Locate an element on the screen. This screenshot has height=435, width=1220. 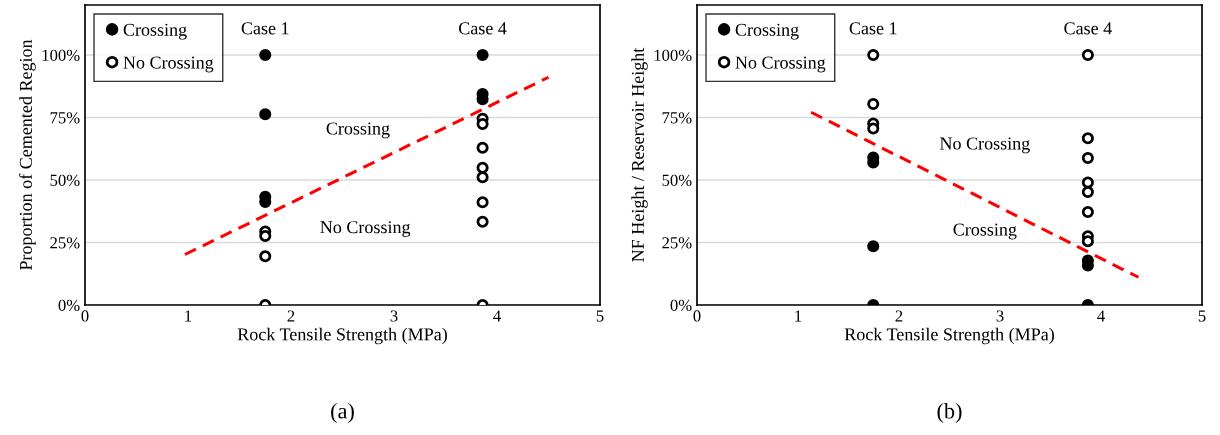
text: (a) is located at coordinates (342, 413).